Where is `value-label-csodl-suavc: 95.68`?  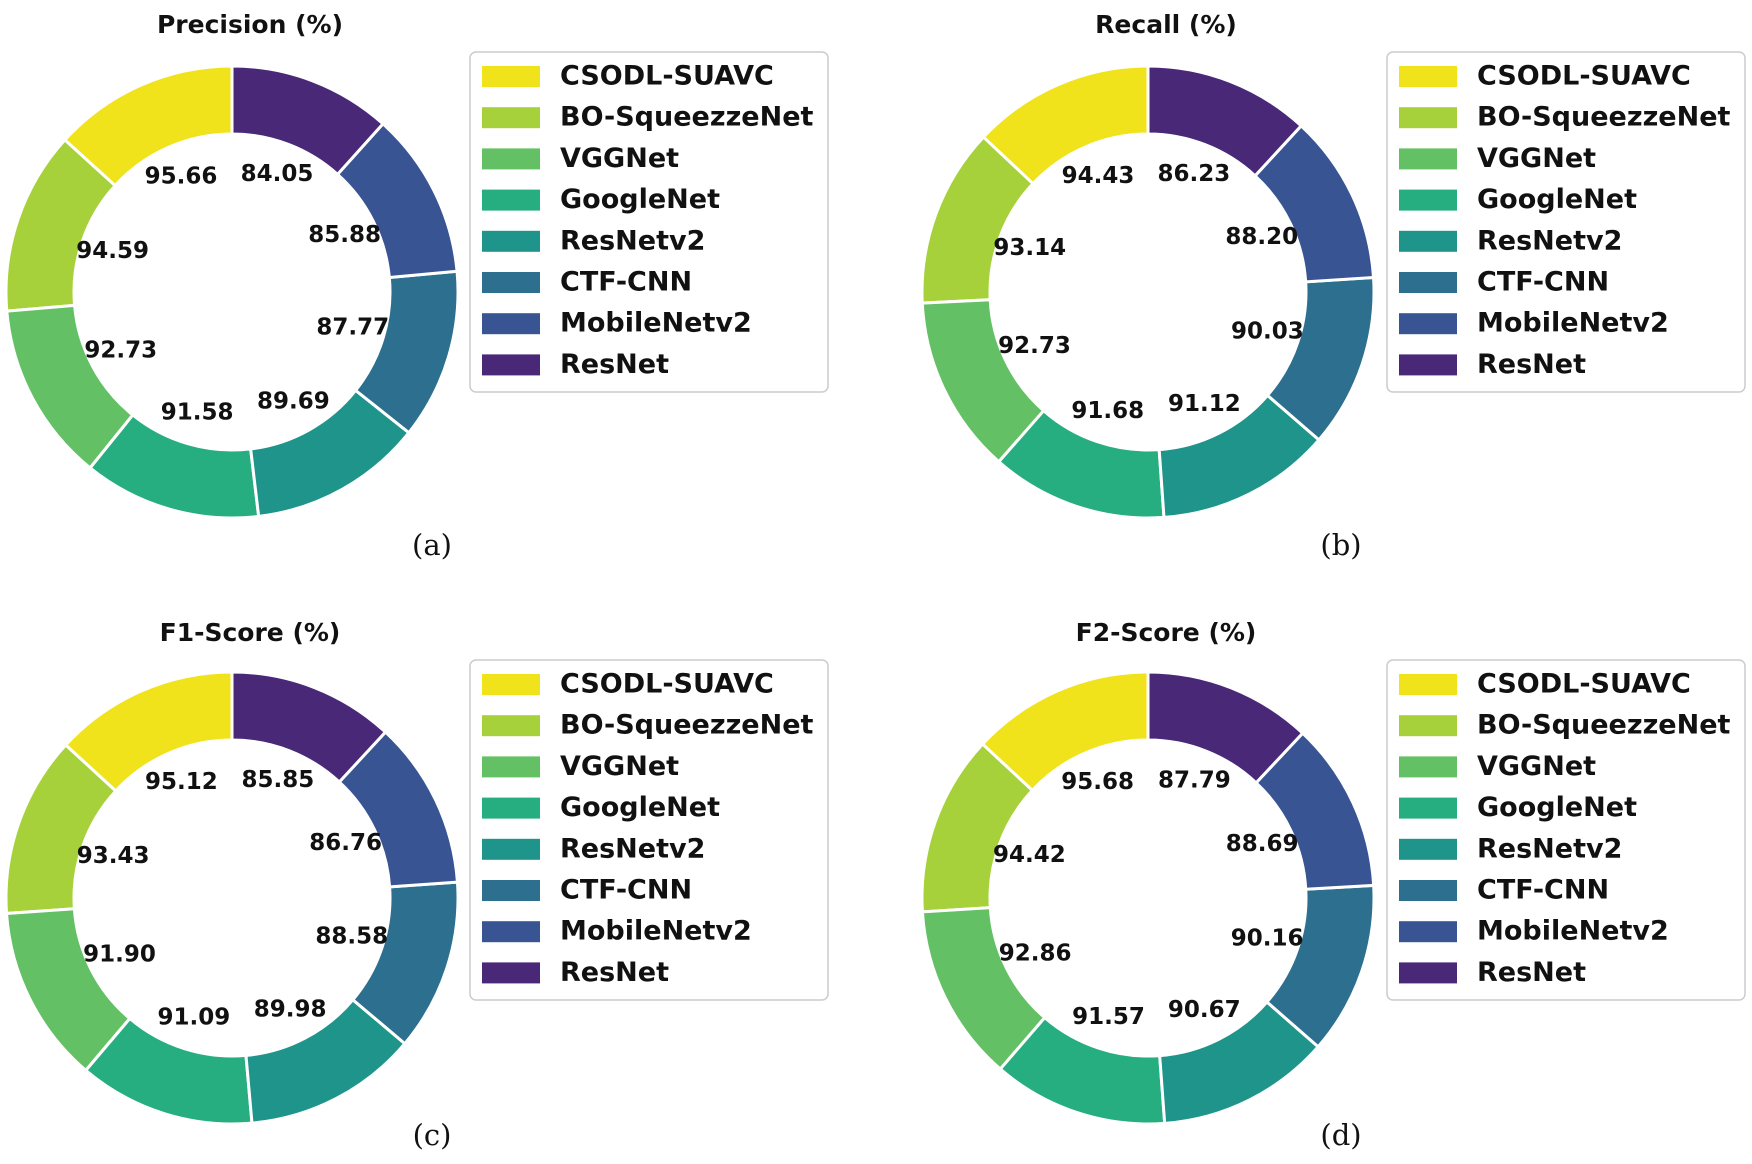
value-label-csodl-suavc: 95.68 is located at coordinates (1097, 782).